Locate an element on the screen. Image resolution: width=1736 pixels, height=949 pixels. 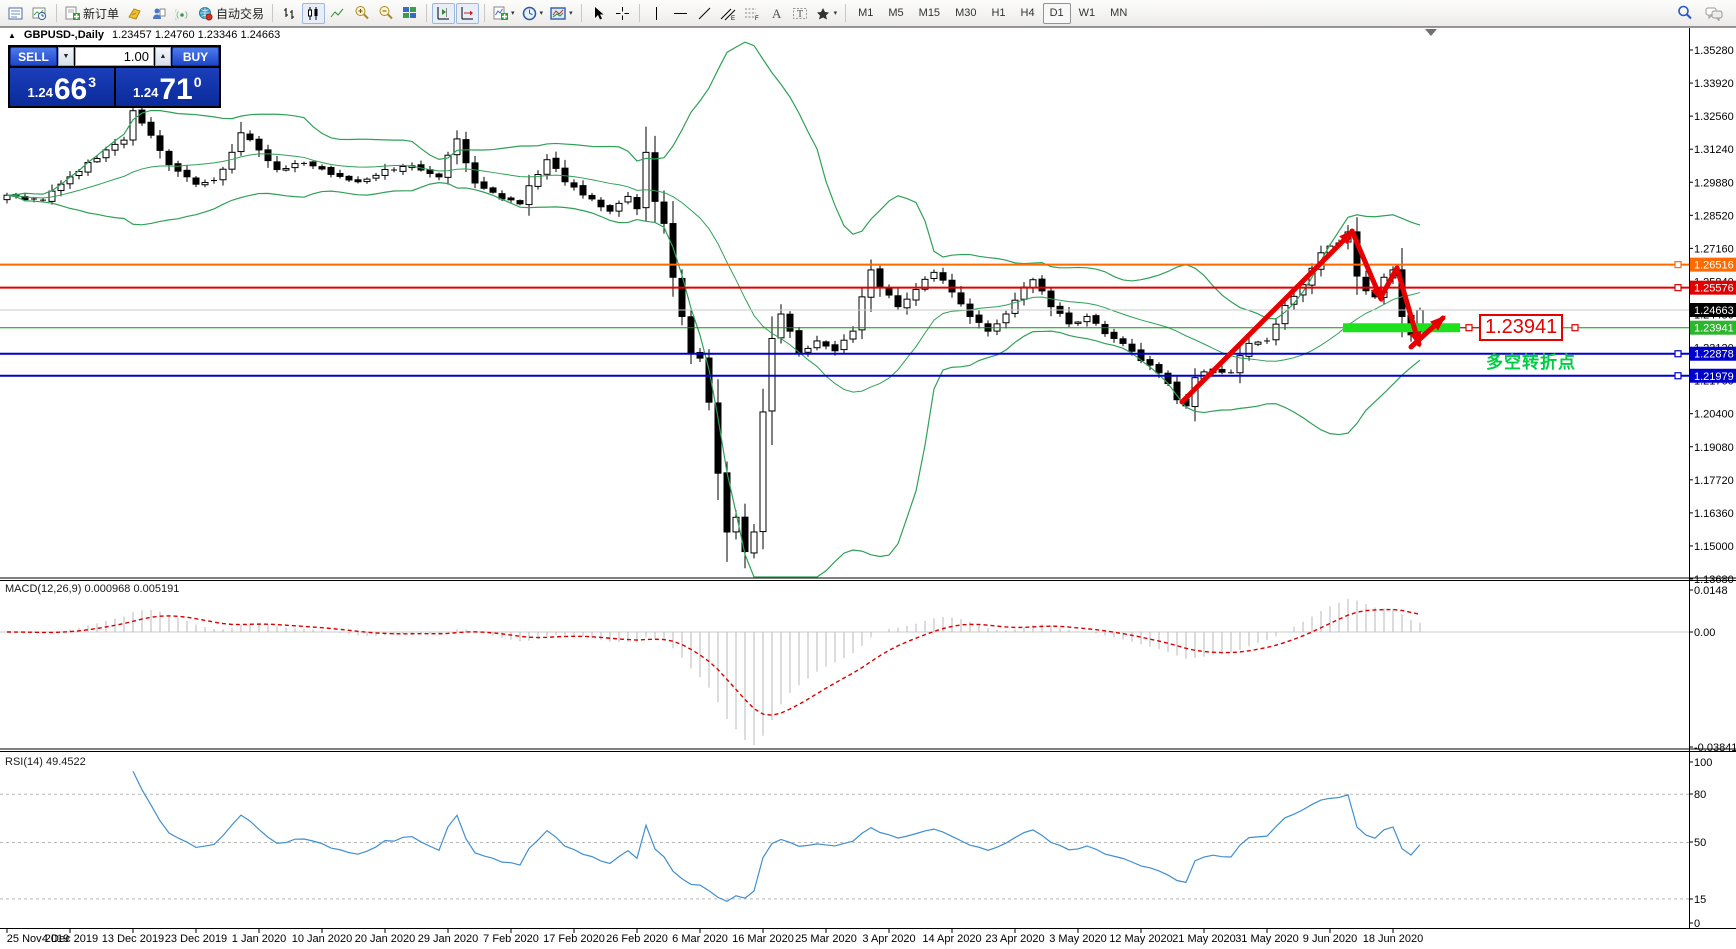
svg-text: 1.32560 is located at coordinates (1714, 117).